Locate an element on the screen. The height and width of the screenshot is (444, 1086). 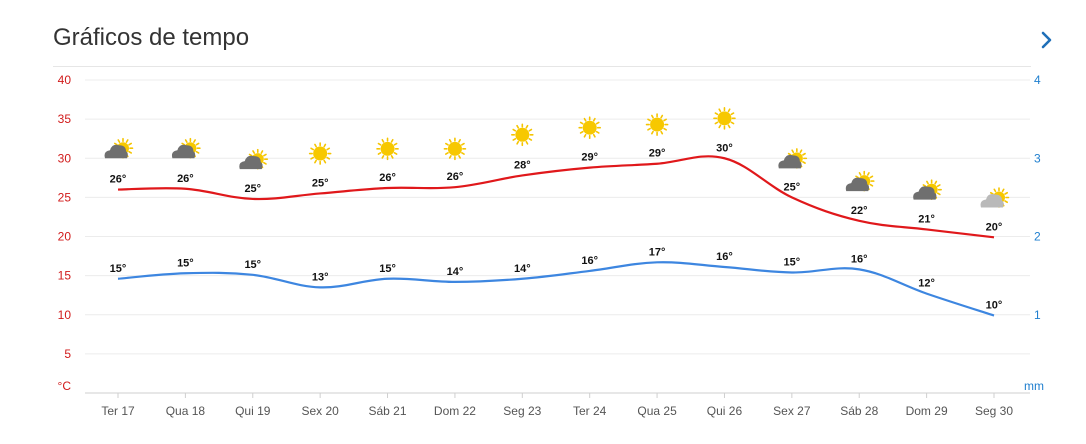
y-left-tick-label: 25 is located at coordinates (65, 197).